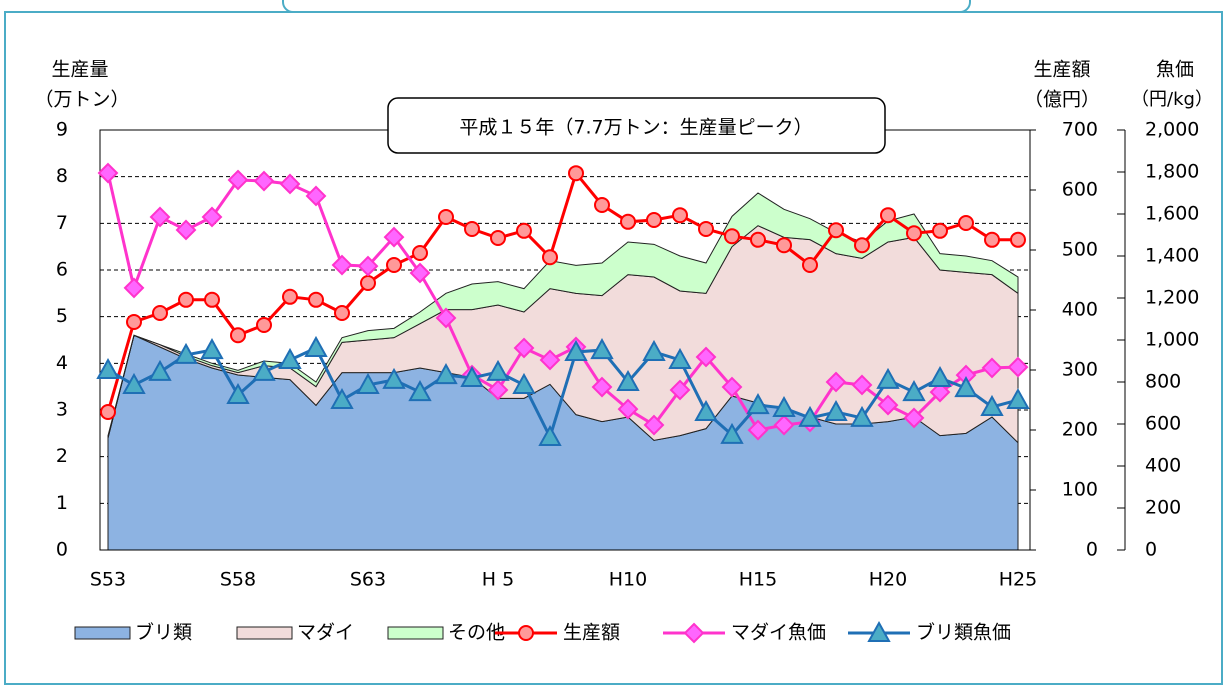 The image size is (1228, 689). What do you see at coordinates (1080, 370) in the screenshot?
I see `y2-tick-label: 300` at bounding box center [1080, 370].